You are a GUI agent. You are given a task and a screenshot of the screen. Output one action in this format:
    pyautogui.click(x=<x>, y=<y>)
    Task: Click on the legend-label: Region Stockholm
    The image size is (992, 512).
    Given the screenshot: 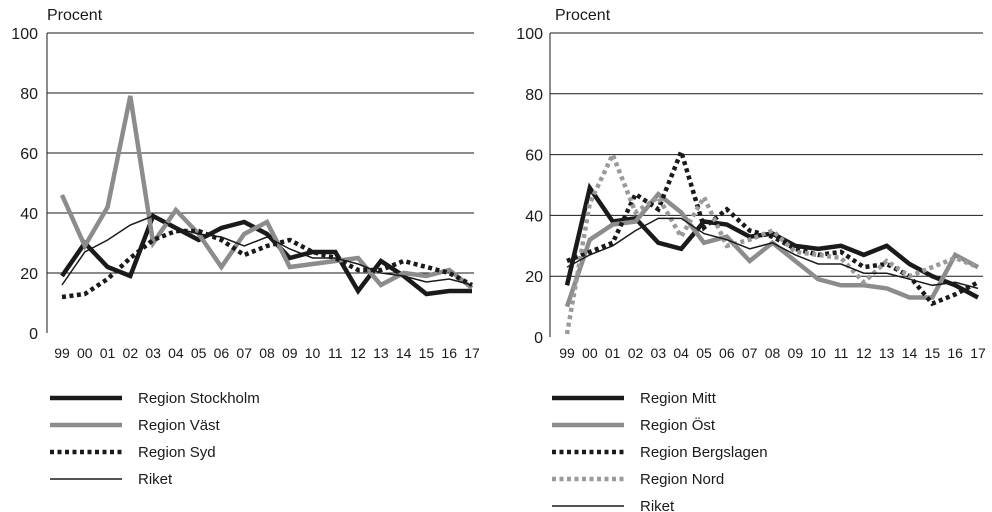 What is the action you would take?
    pyautogui.click(x=199, y=398)
    